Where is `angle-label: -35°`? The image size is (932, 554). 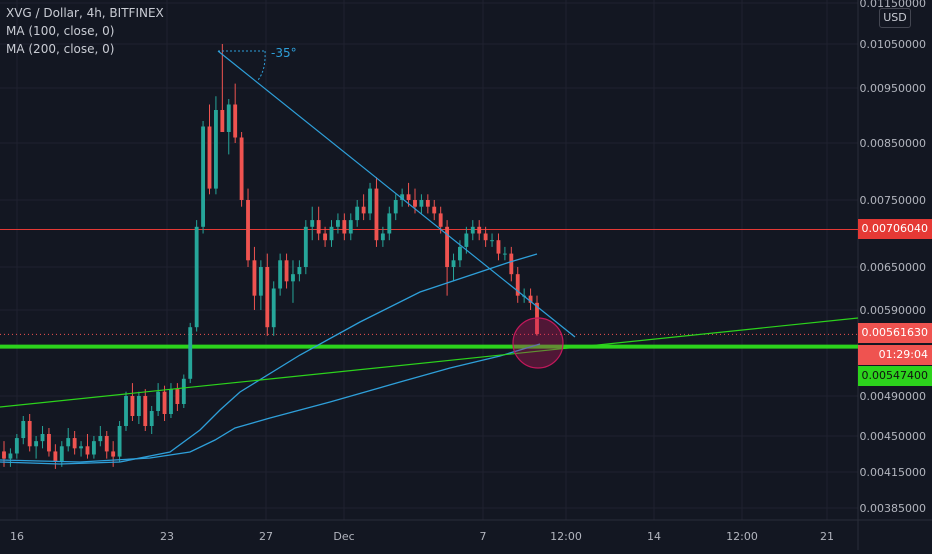 angle-label: -35° is located at coordinates (284, 53).